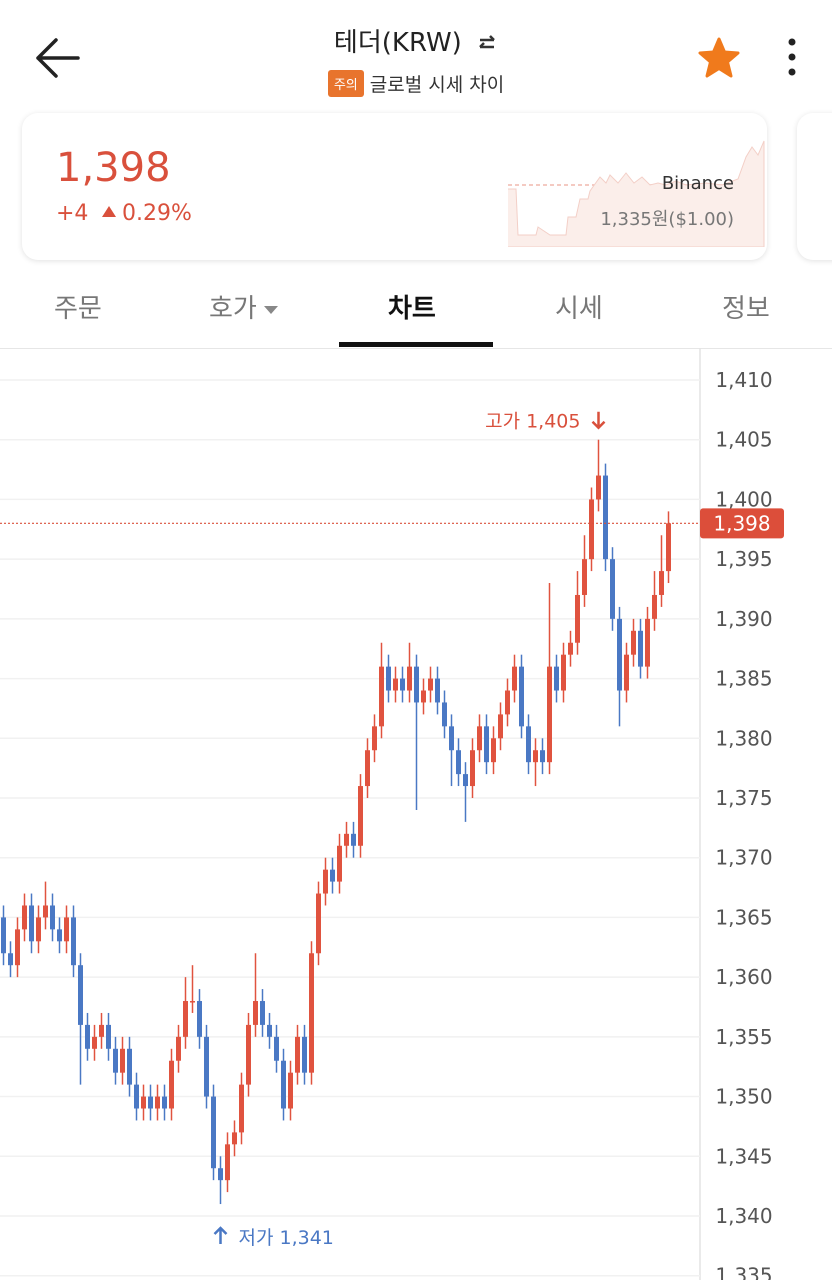 The image size is (832, 1280). Describe the element at coordinates (697, 183) in the screenshot. I see `exchange-name: Binance` at that location.